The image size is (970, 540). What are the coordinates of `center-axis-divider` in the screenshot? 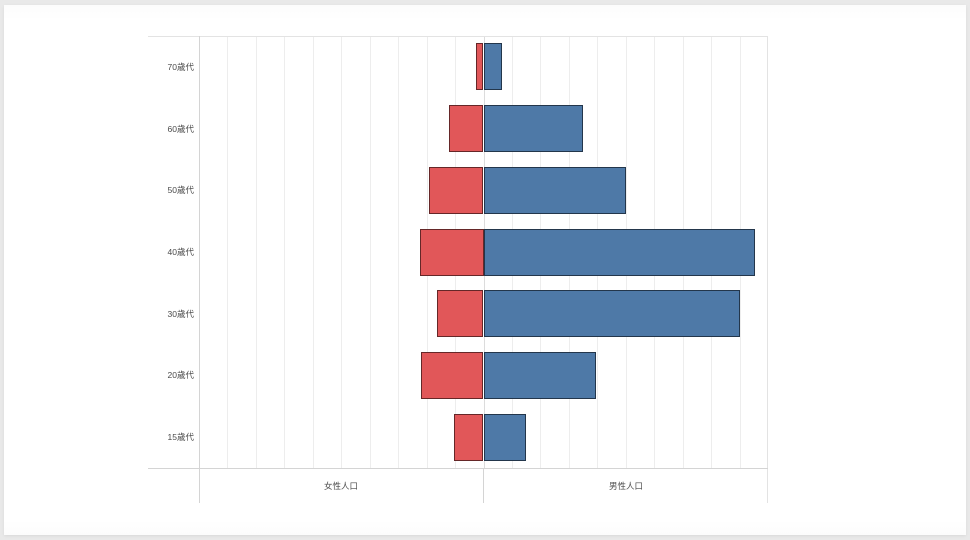 It's located at (483, 485).